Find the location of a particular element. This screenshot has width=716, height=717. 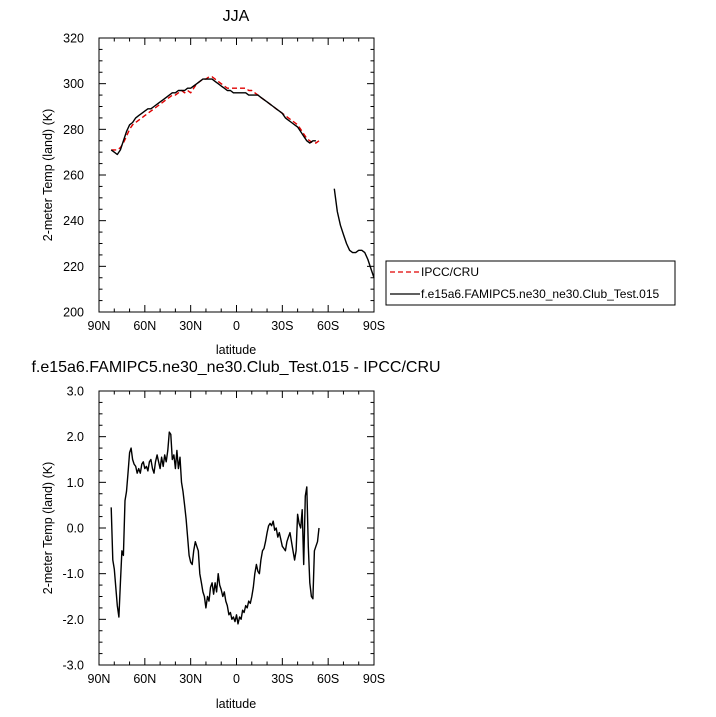

top-y-tick-label: 320 is located at coordinates (73, 39).